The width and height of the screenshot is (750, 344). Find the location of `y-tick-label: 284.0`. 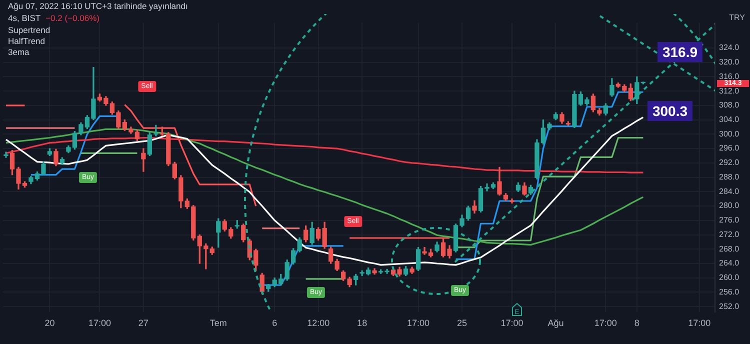

y-tick-label: 284.0 is located at coordinates (729, 191).